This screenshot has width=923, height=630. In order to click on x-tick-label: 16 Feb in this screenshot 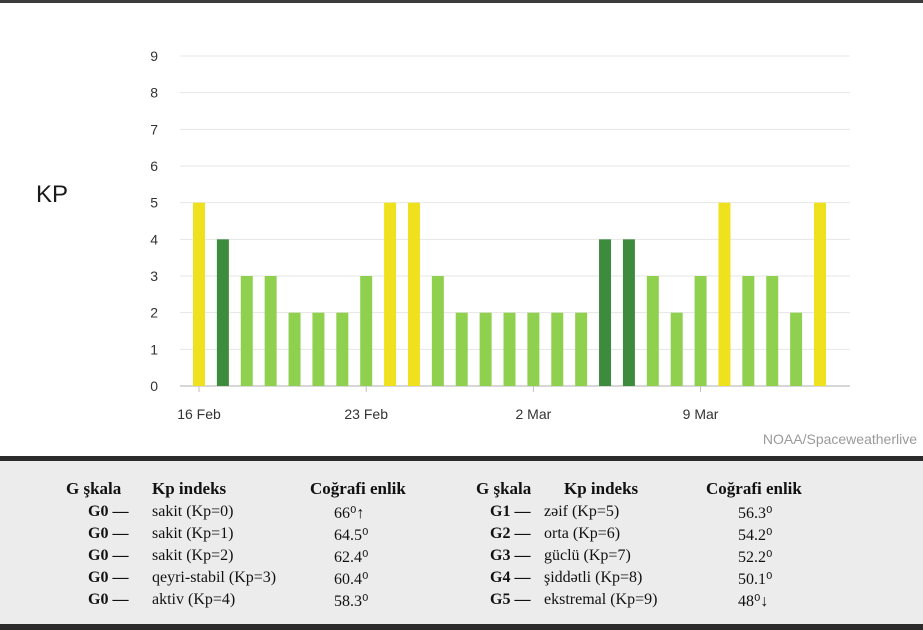, I will do `click(199, 414)`.